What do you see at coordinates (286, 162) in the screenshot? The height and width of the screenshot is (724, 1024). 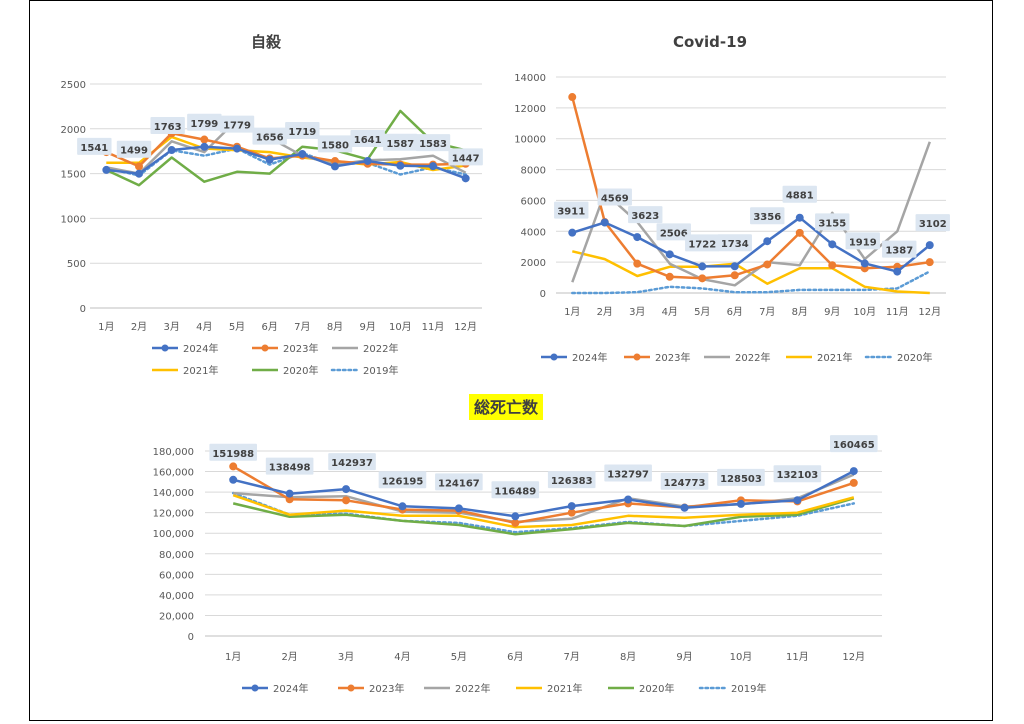 I see `series-line-2024年` at bounding box center [286, 162].